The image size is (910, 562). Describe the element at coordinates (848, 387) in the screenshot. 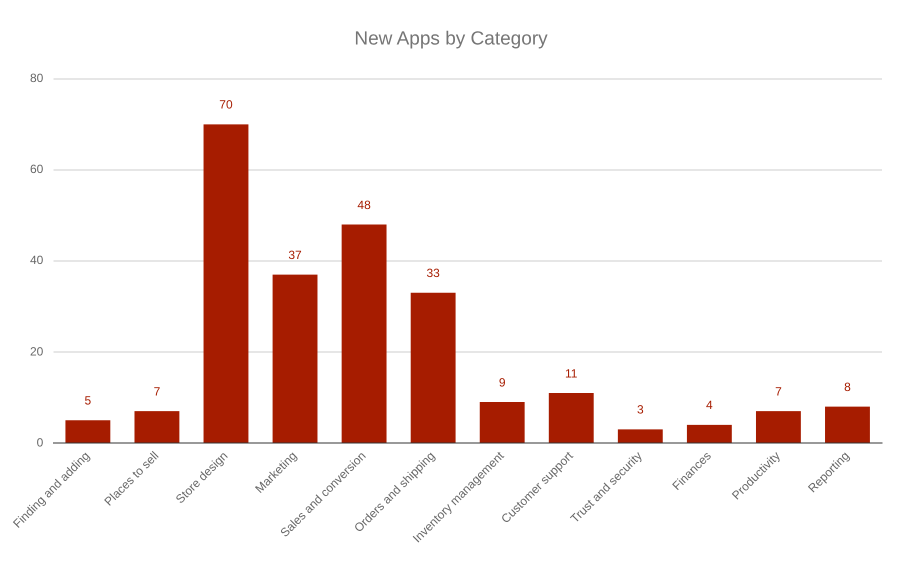

I see `data-label: 8` at that location.